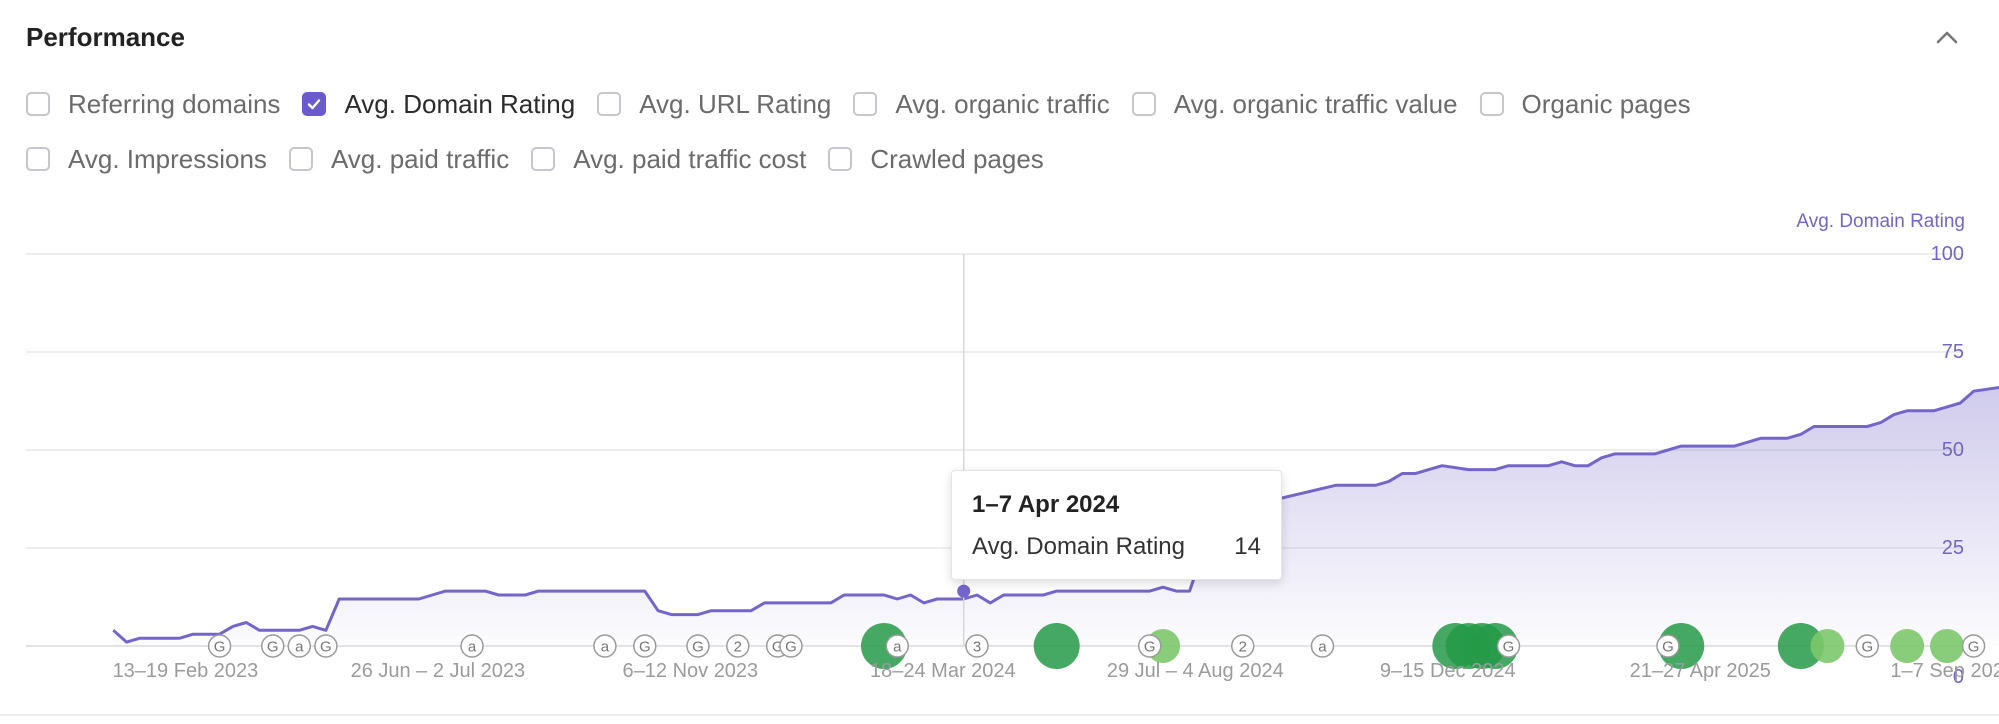 The height and width of the screenshot is (724, 1999). Describe the element at coordinates (398, 159) in the screenshot. I see `option-avg-paid-traffic: Avg. paid traffic` at that location.